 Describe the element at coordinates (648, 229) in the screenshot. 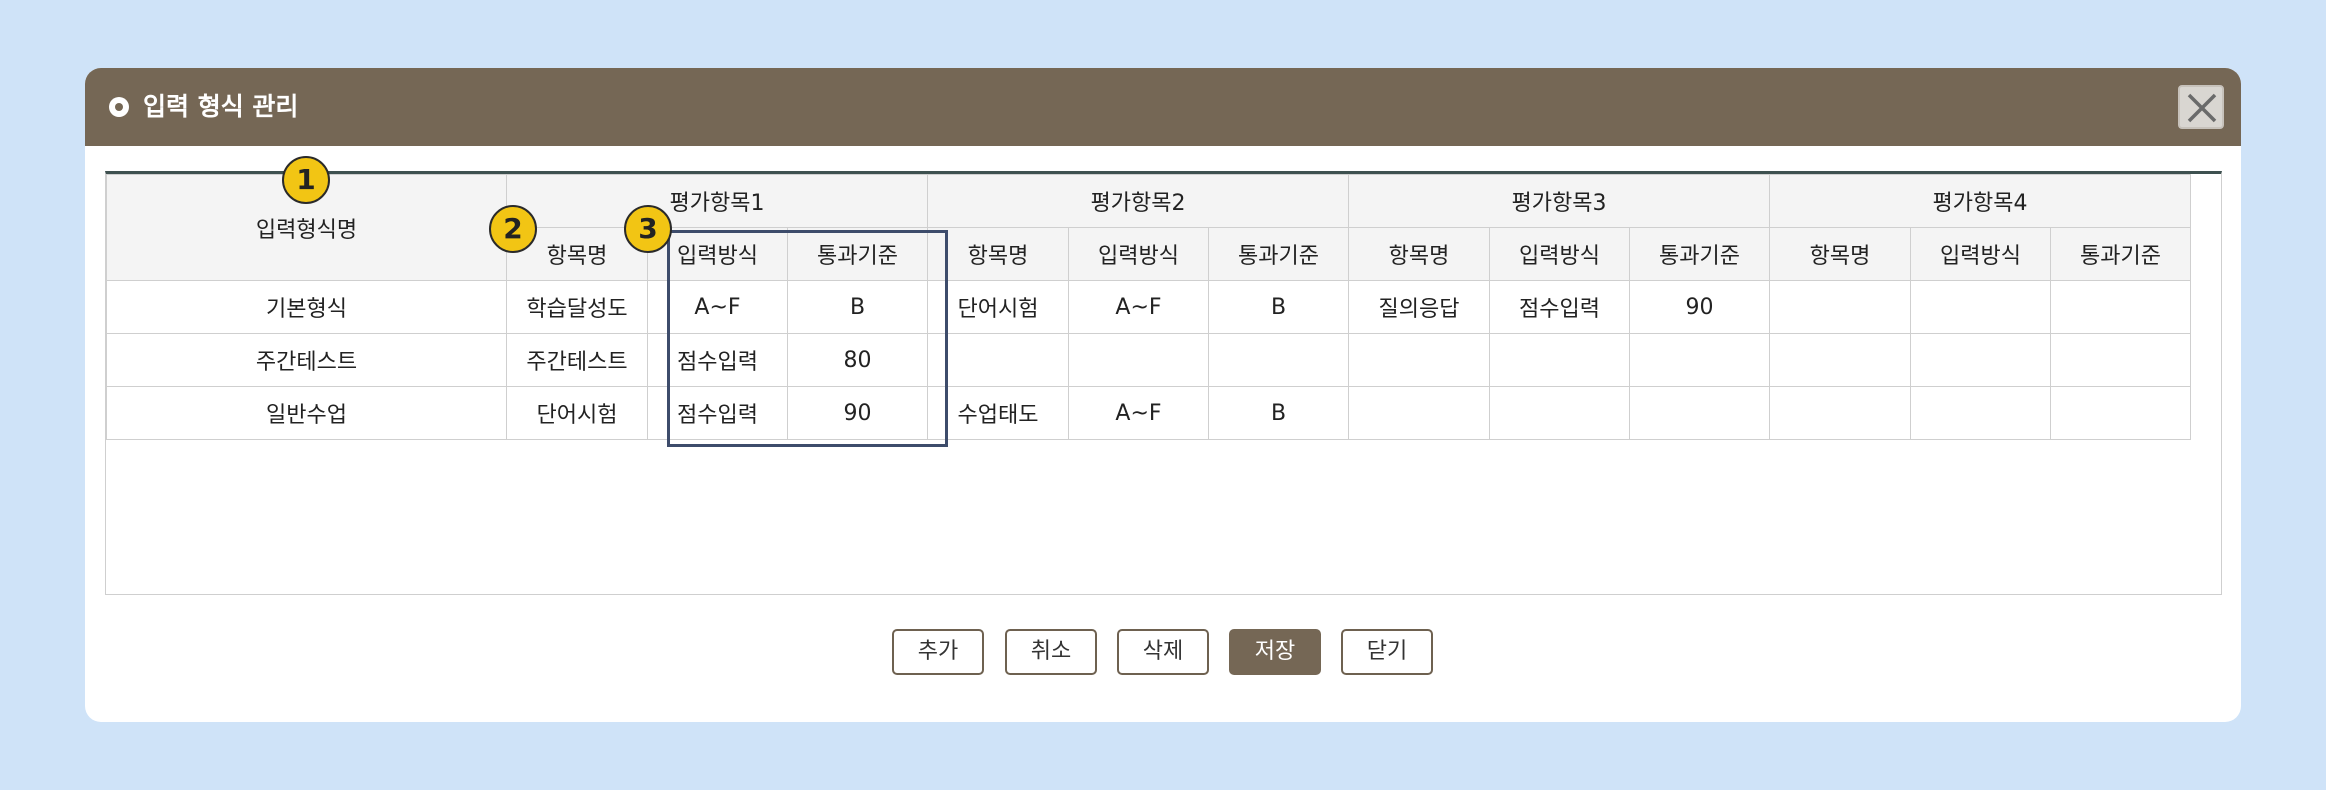

I see `callout-marker-3: 3` at that location.